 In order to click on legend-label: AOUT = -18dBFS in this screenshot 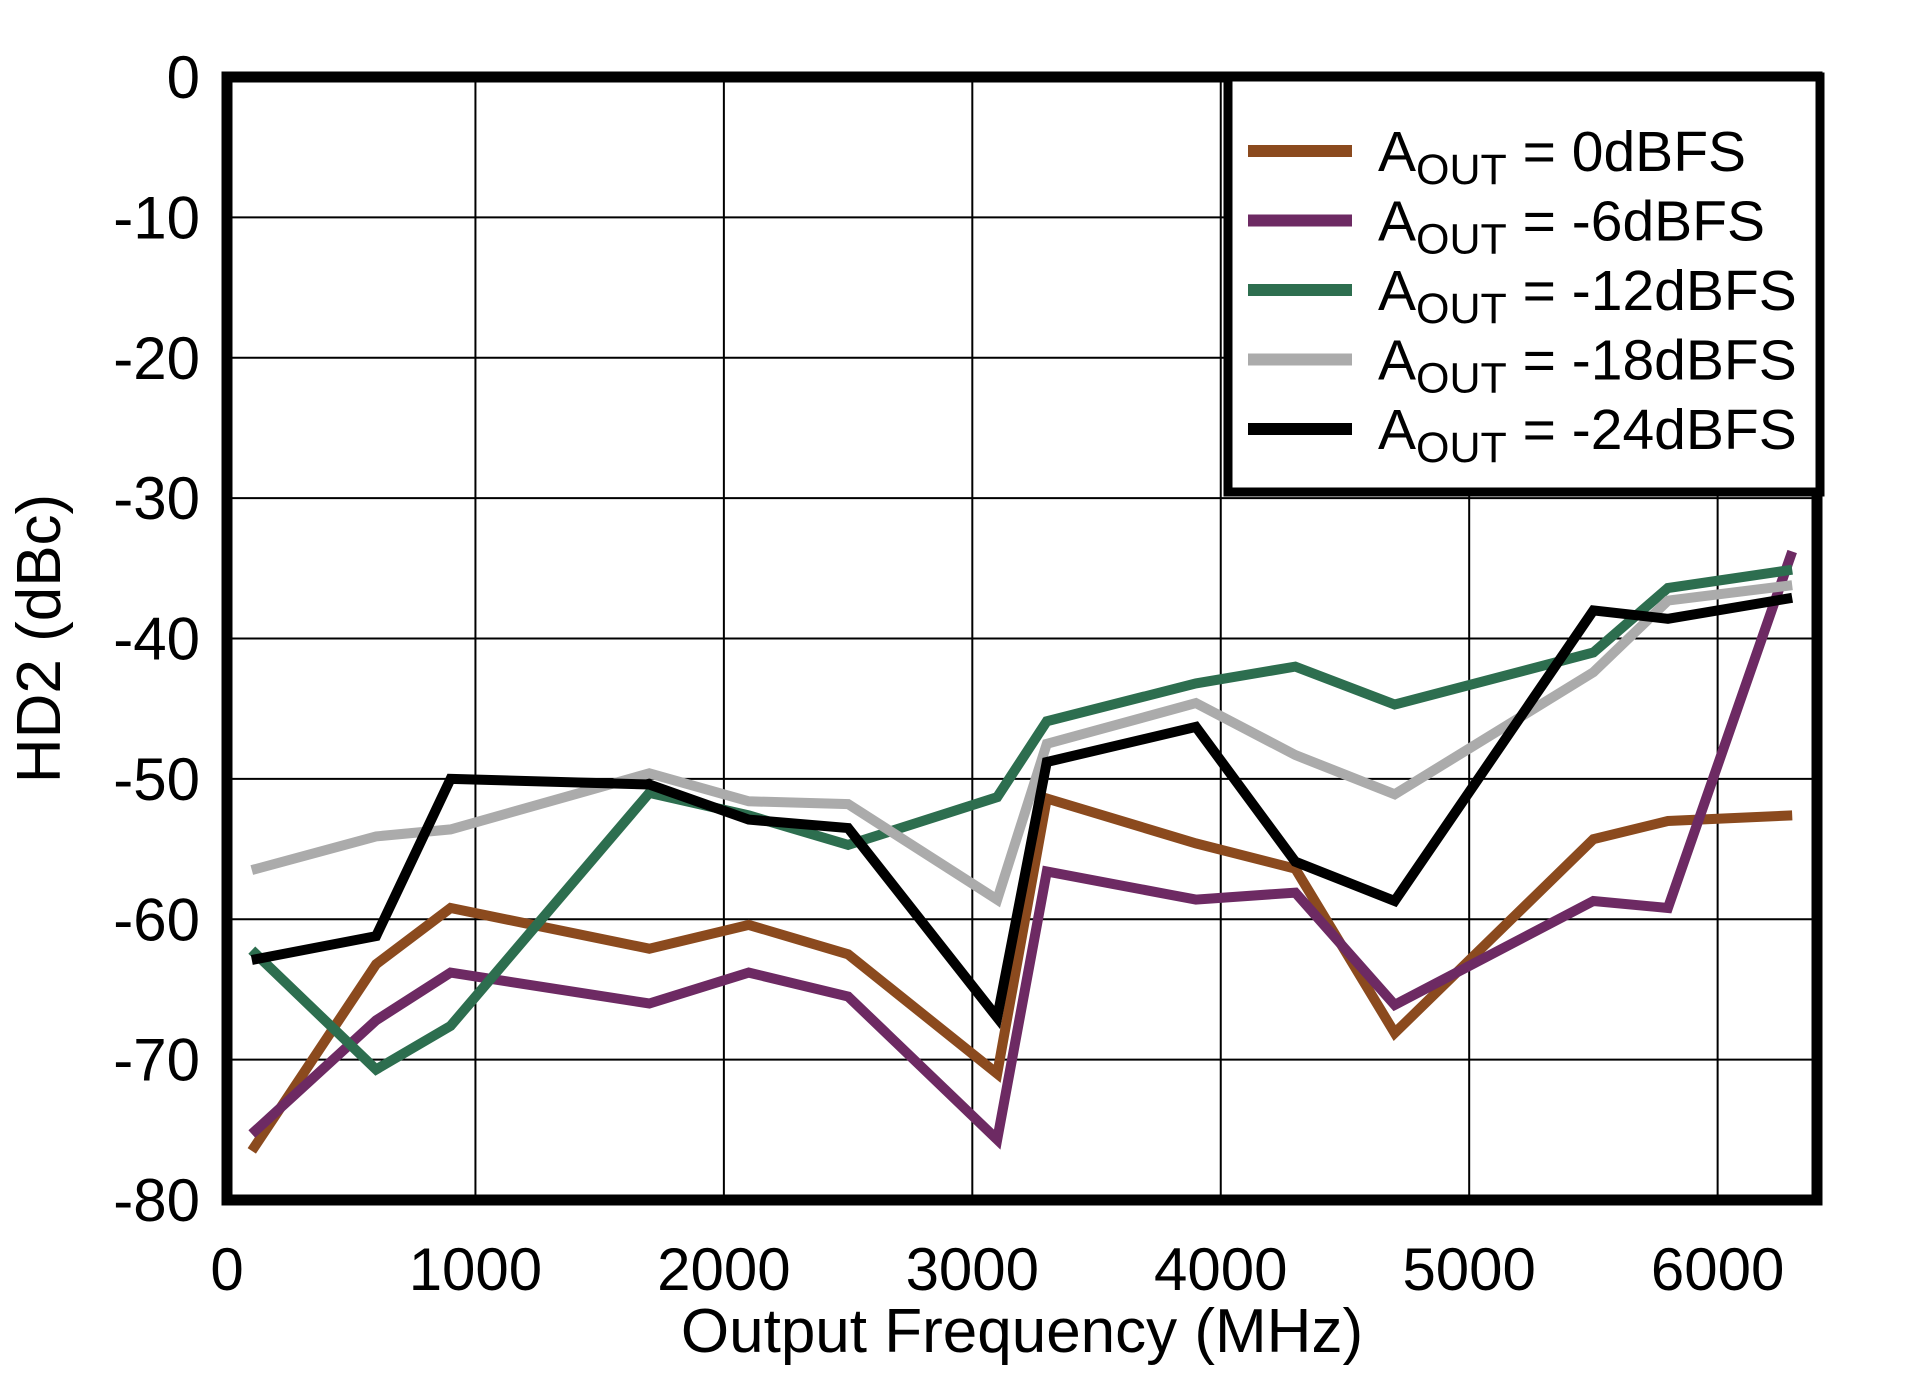, I will do `click(1587, 366)`.